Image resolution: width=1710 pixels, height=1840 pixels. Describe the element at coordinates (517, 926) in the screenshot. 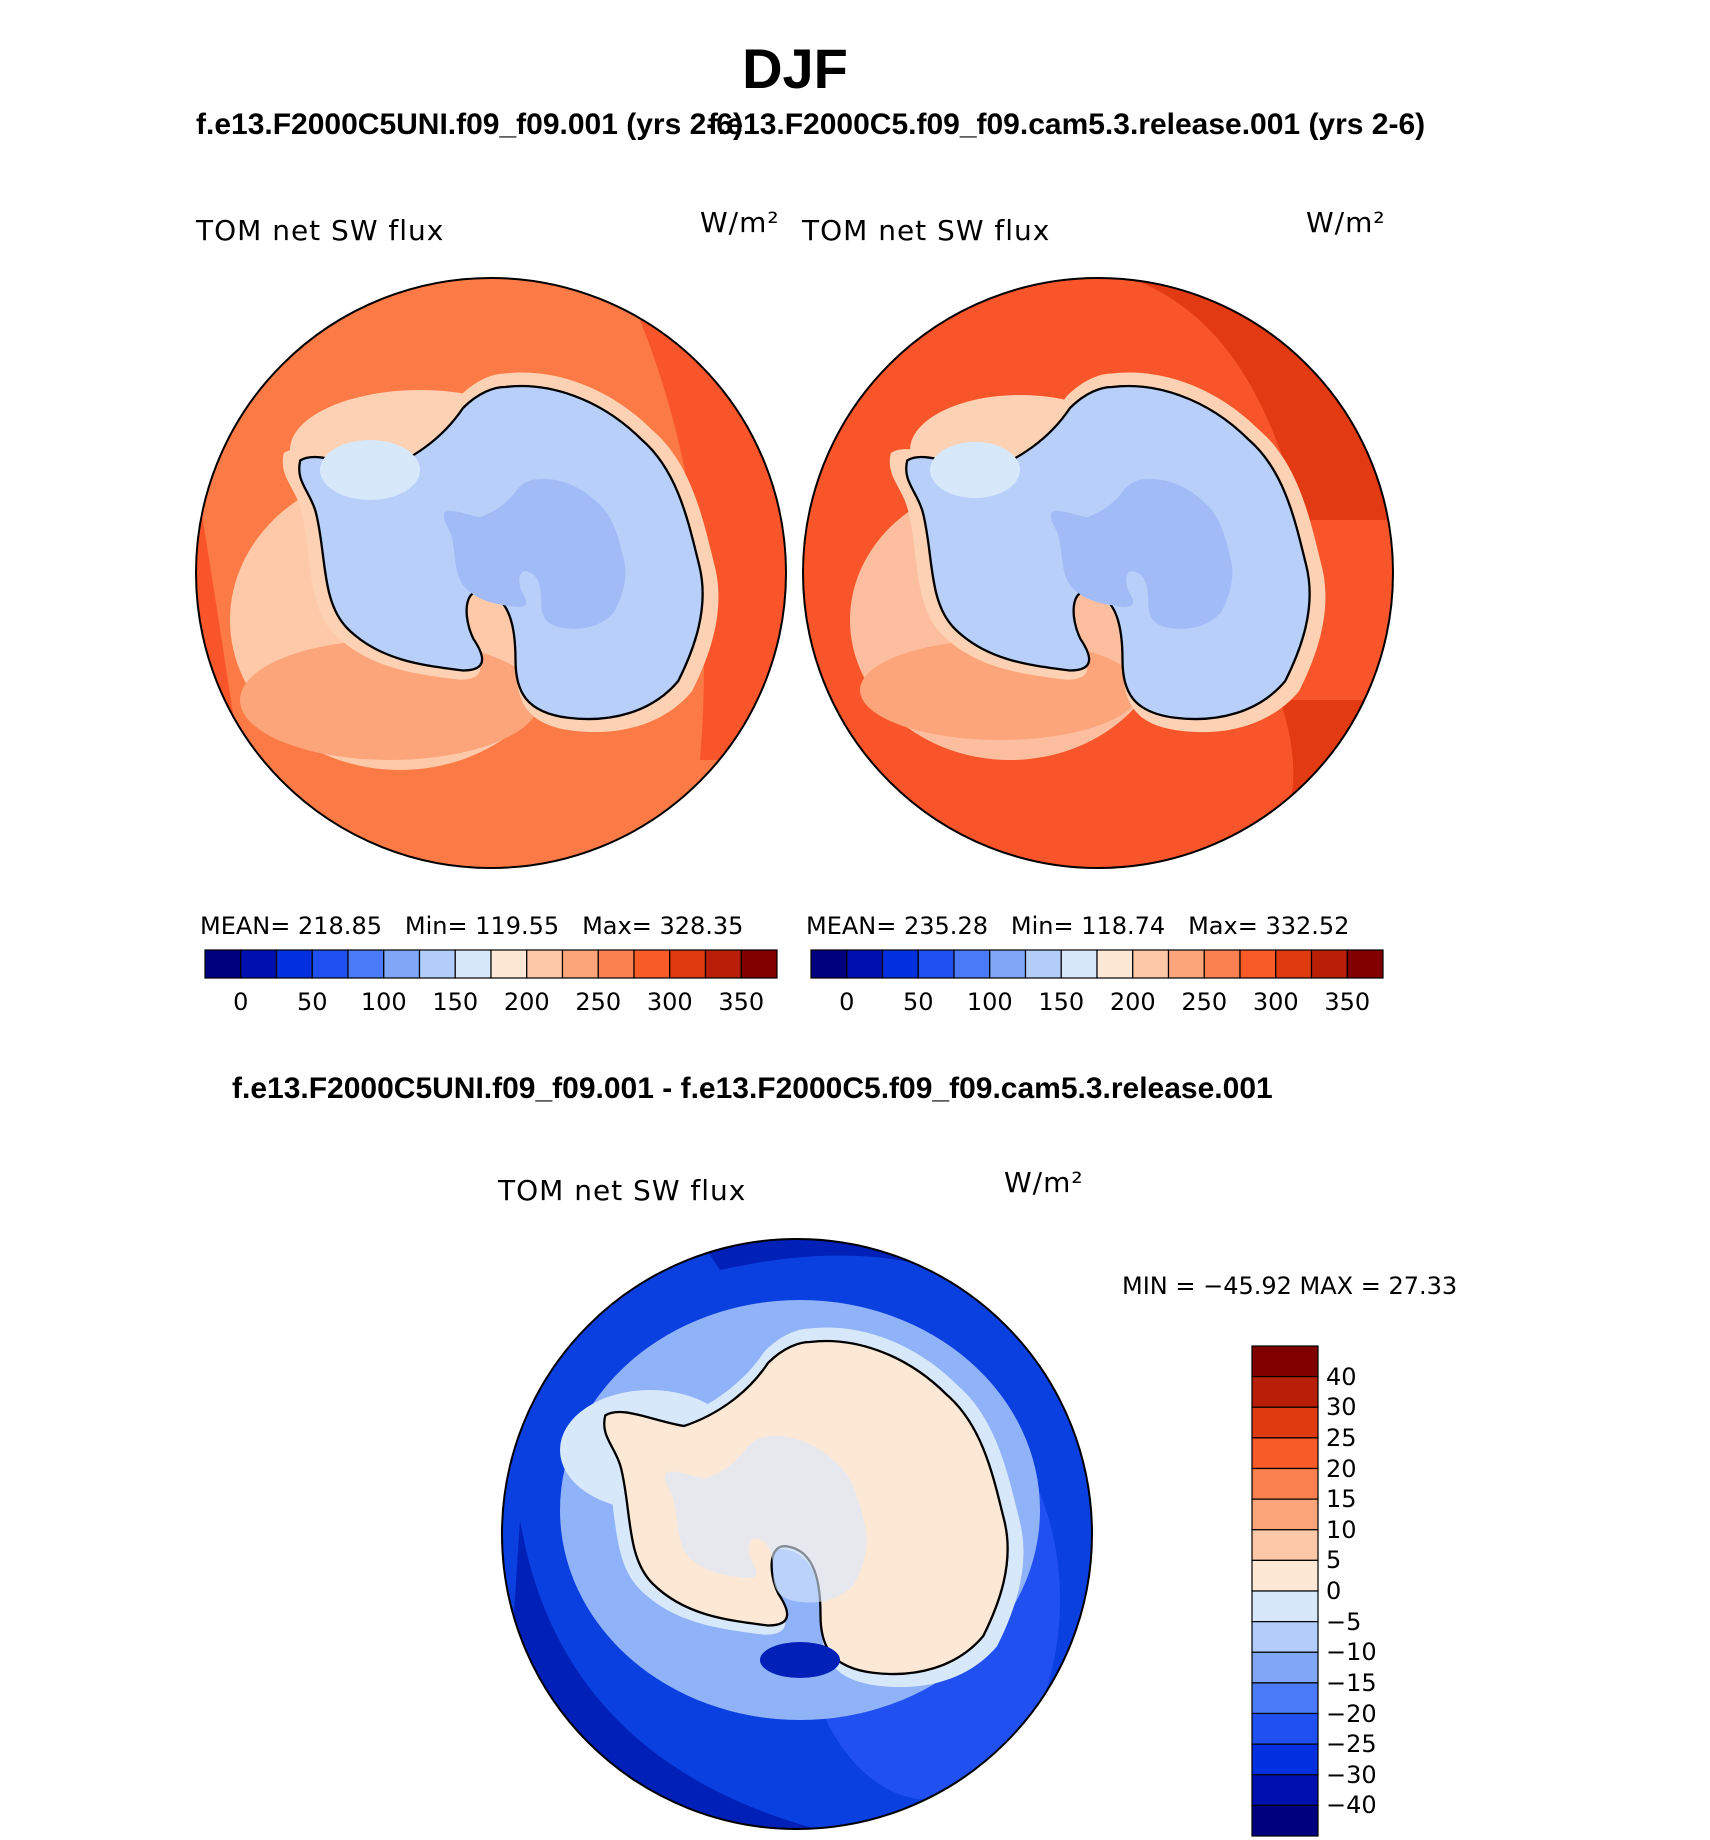

I see `panel1-min-value: 119.55` at that location.